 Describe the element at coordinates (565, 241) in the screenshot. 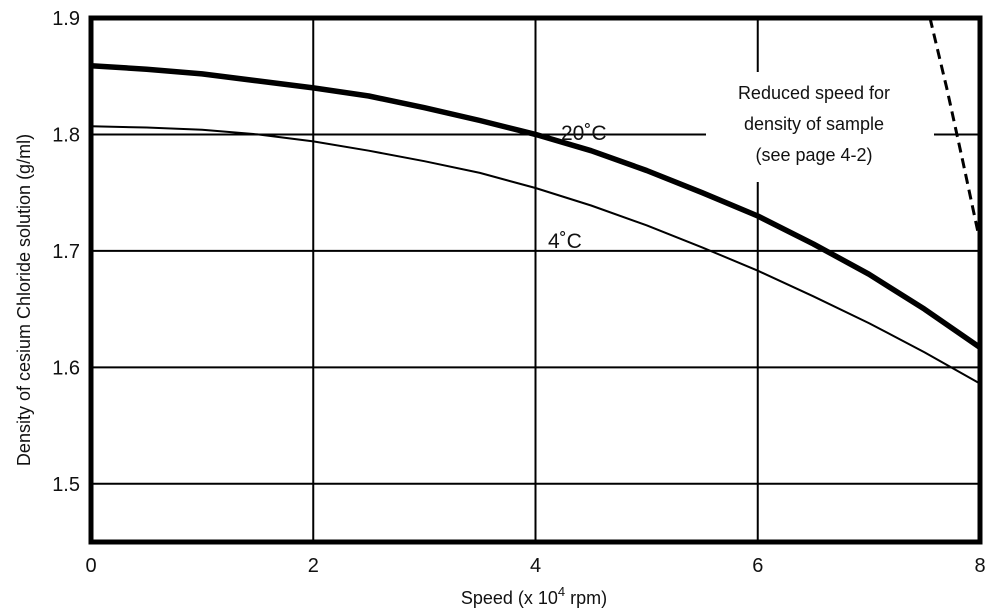

I see `series-label-4c: 4˚C` at that location.